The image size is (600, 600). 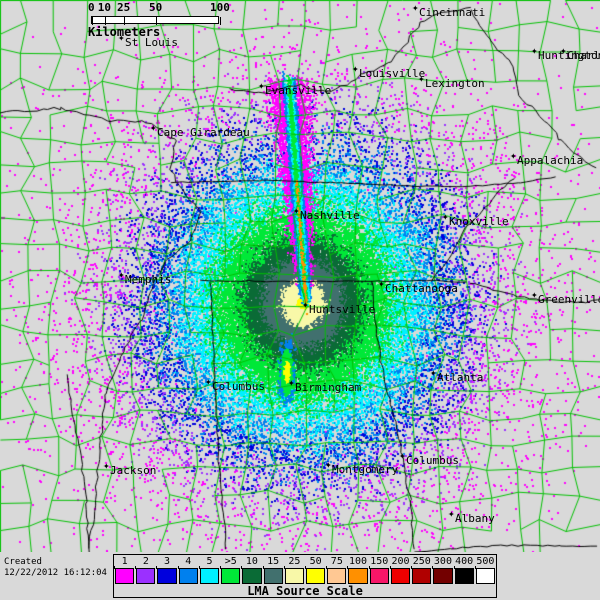 What do you see at coordinates (294, 561) in the screenshot?
I see `legend-tick-25: 25` at bounding box center [294, 561].